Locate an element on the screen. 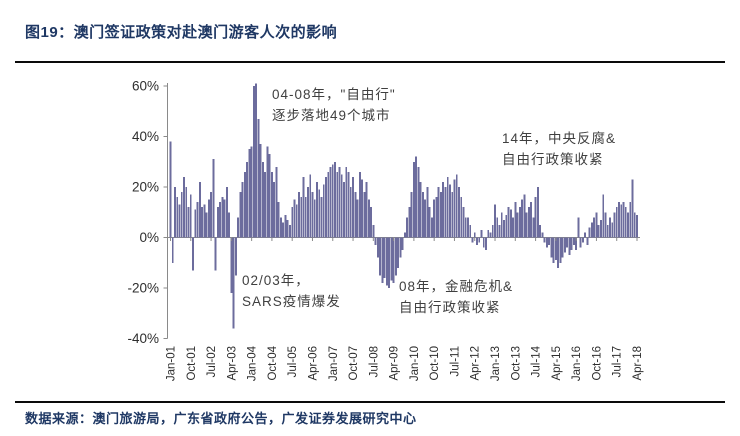 The image size is (740, 436). y-tick-label: 40% is located at coordinates (145, 136).